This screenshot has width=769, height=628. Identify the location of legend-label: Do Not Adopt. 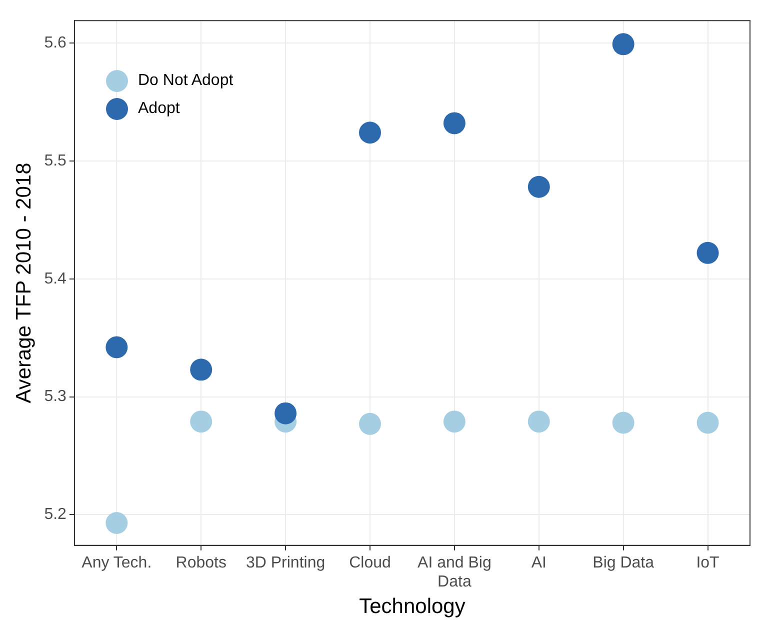
(186, 81).